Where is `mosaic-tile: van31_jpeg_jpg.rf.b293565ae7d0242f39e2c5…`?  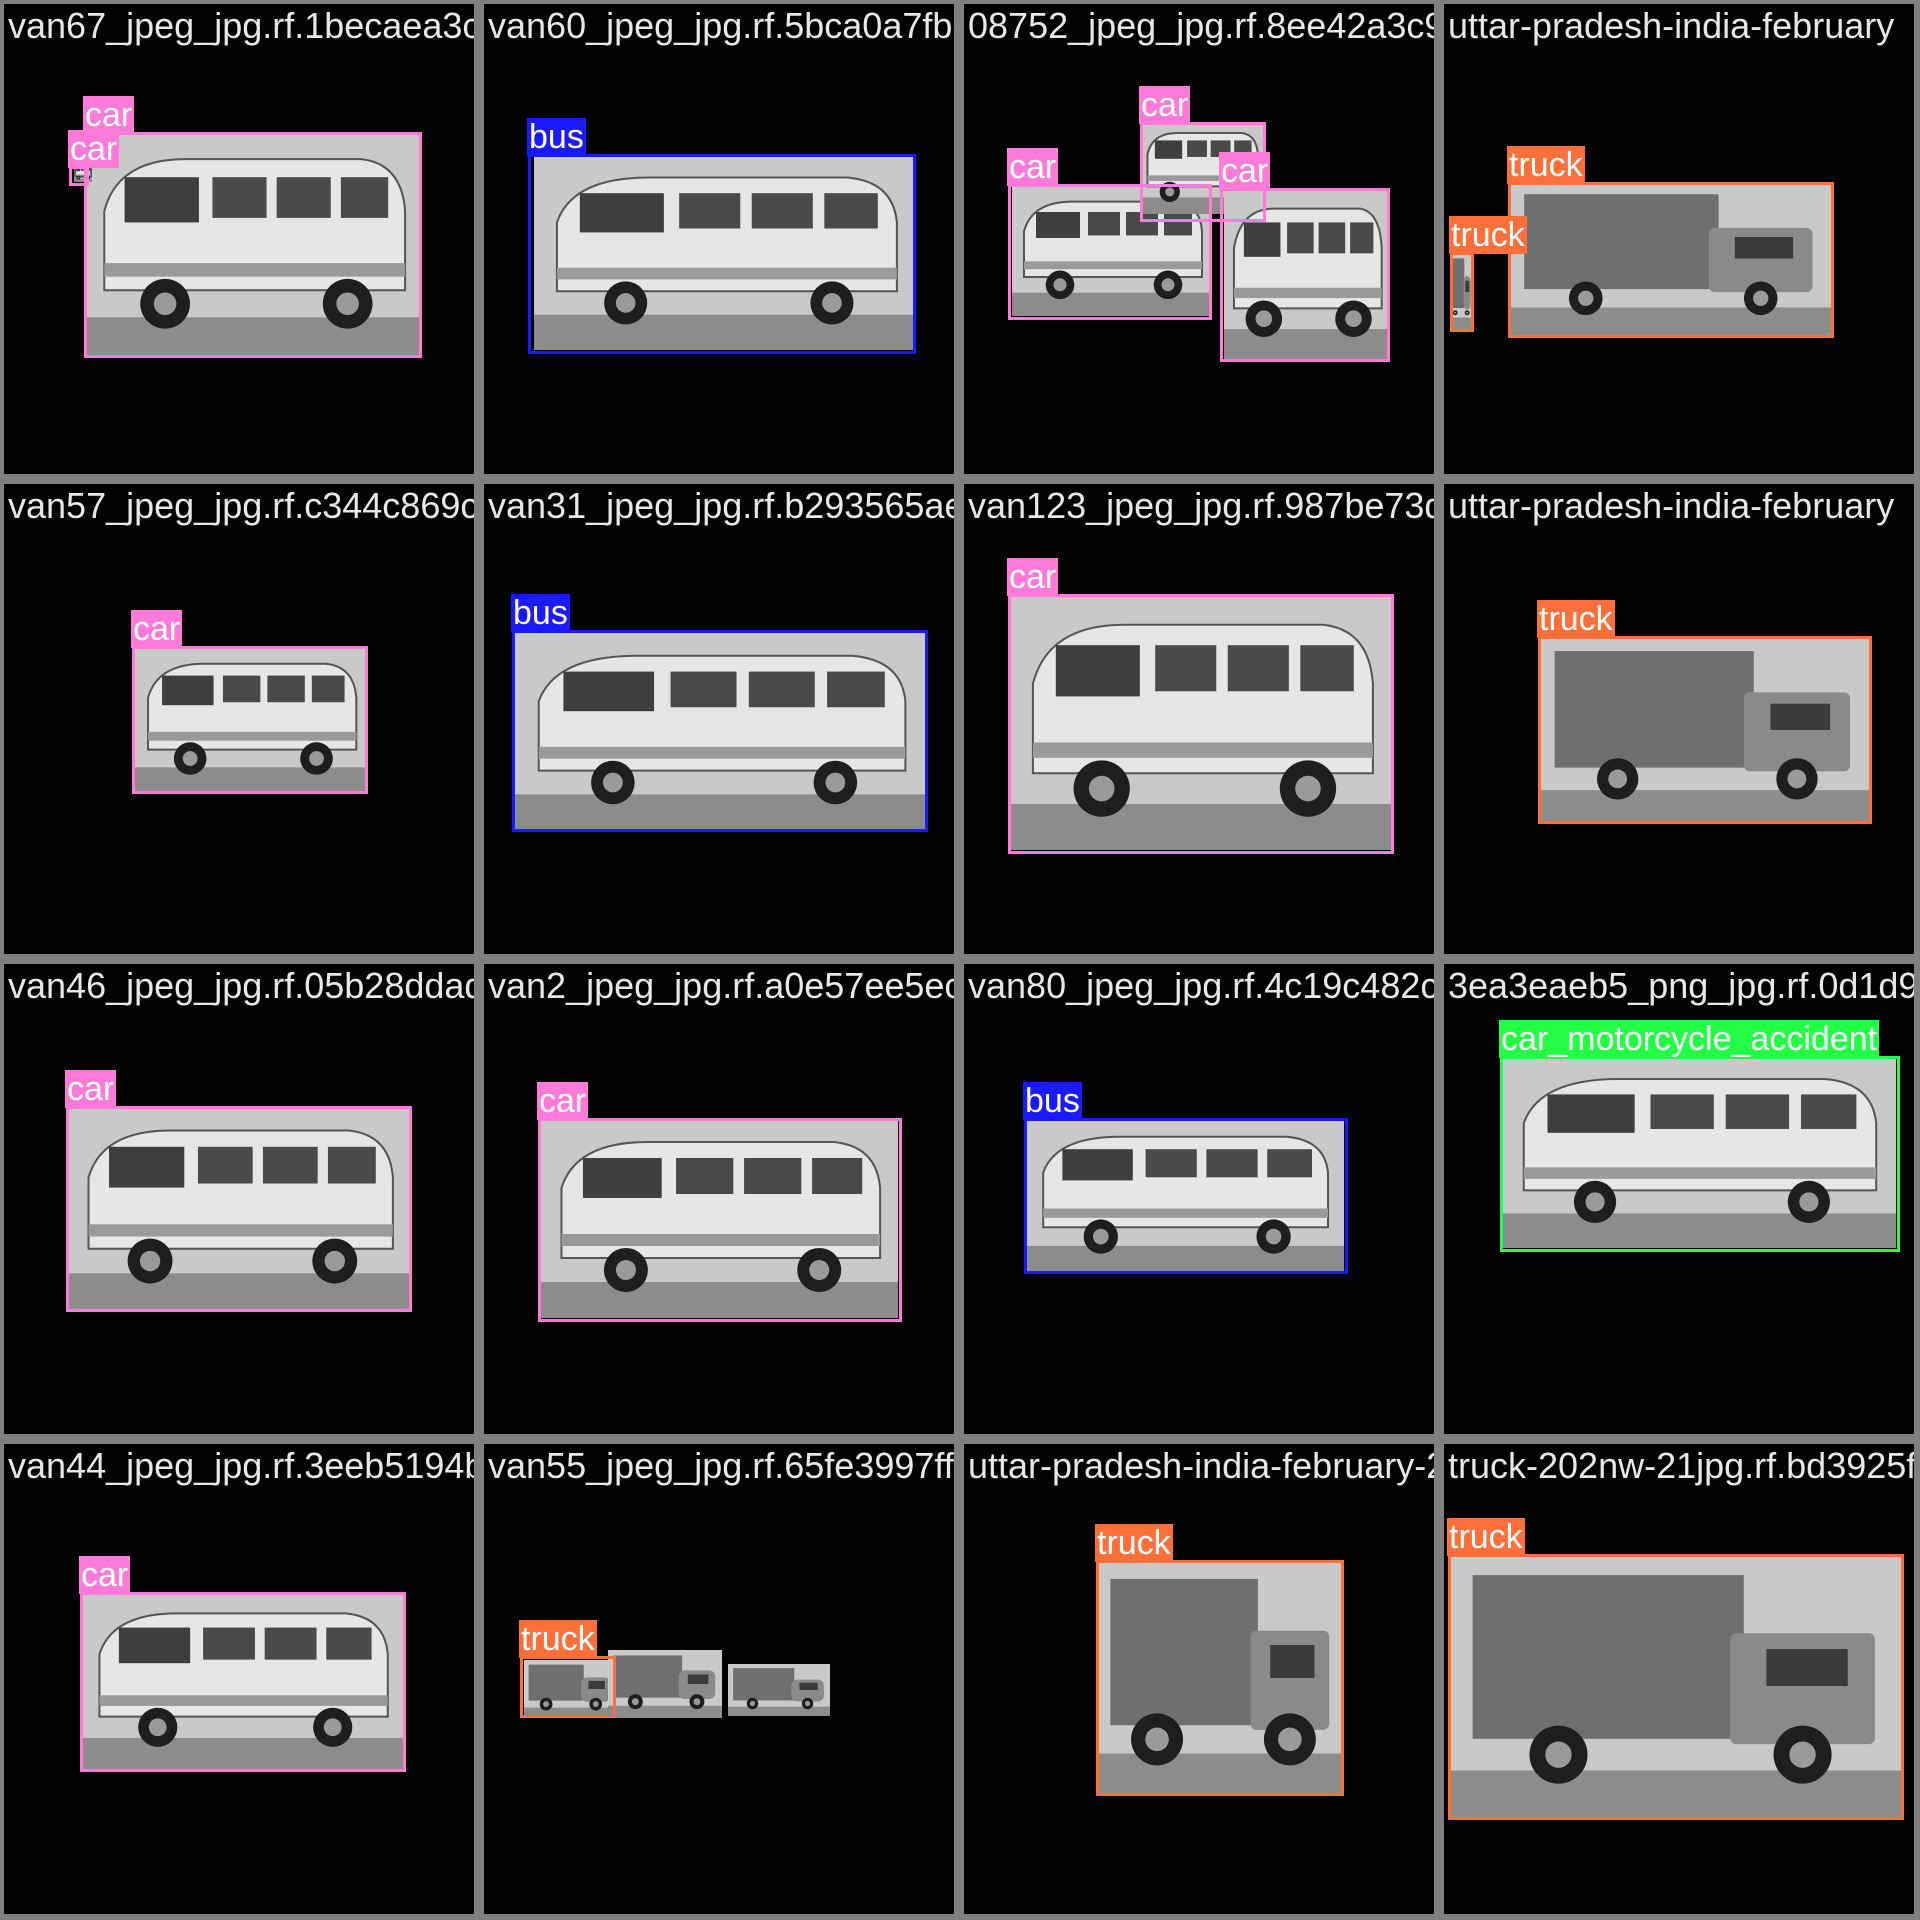 mosaic-tile: van31_jpeg_jpg.rf.b293565ae7d0242f39e2c5… is located at coordinates (719, 719).